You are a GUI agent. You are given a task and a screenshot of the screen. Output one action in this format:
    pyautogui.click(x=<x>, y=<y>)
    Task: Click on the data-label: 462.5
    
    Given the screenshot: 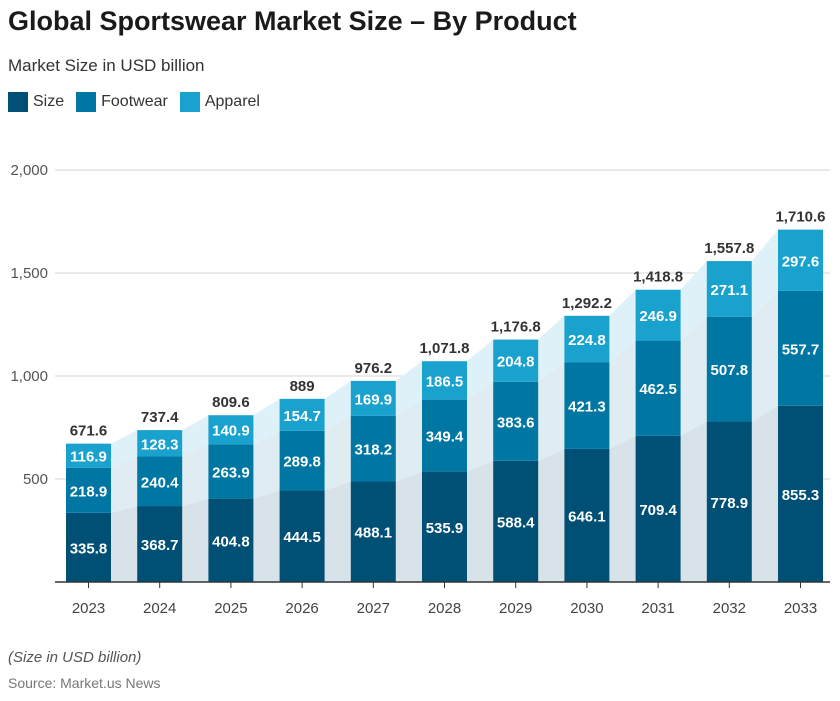 What is the action you would take?
    pyautogui.click(x=658, y=389)
    